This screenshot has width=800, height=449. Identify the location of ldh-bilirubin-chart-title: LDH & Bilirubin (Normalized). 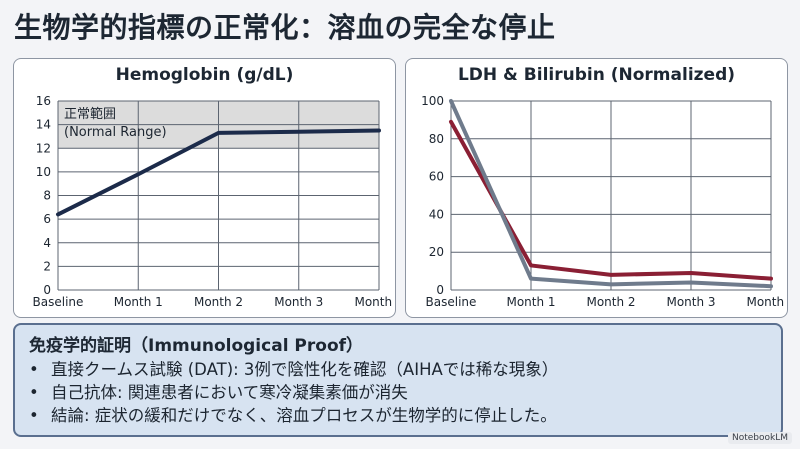
(596, 75).